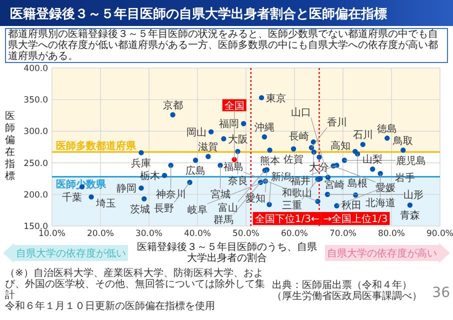 The height and width of the screenshot is (320, 453). Describe the element at coordinates (410, 216) in the screenshot. I see `annotation: 青森` at that location.